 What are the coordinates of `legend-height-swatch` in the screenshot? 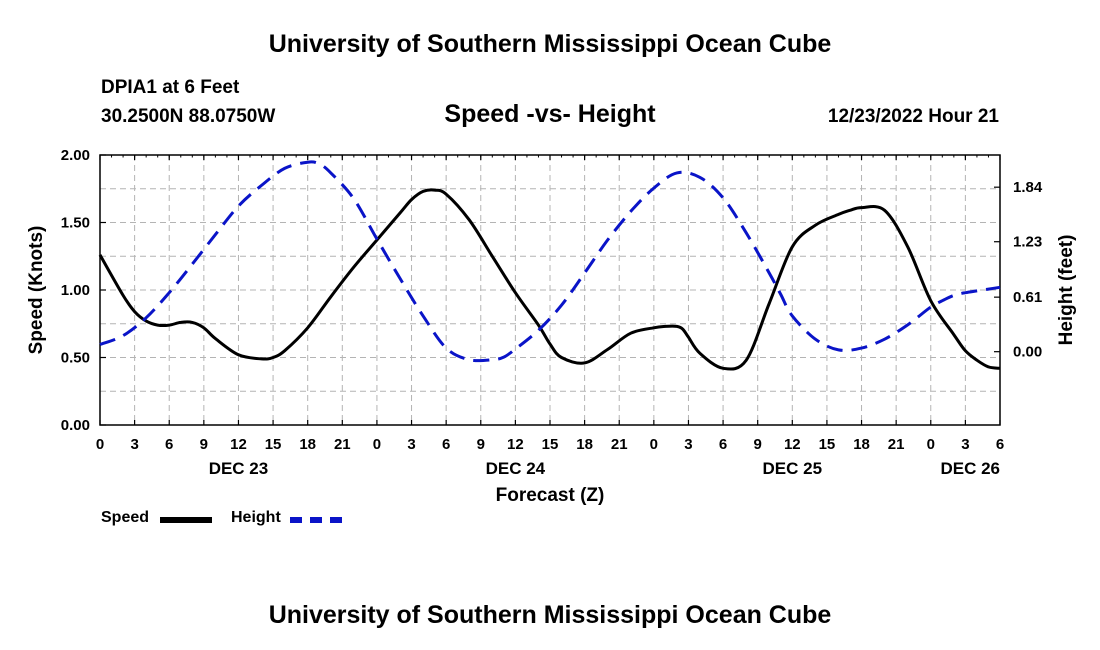 It's located at (316, 520).